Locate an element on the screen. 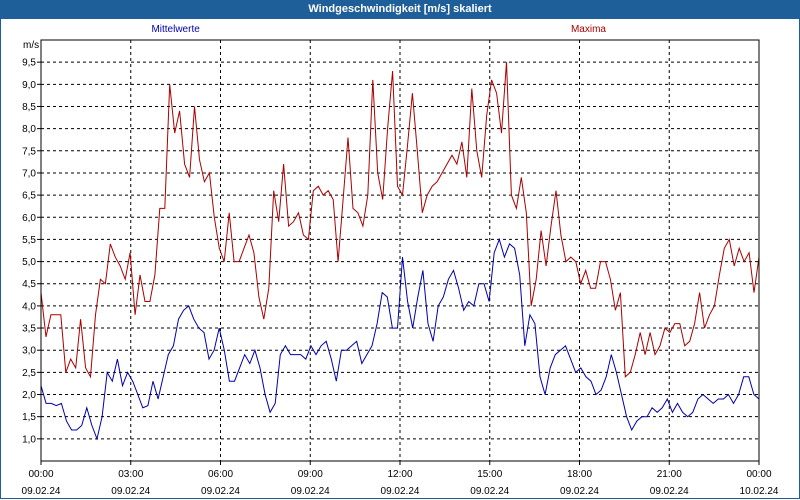 This screenshot has height=500, width=800. y-tick-label: 9,5 is located at coordinates (29, 63).